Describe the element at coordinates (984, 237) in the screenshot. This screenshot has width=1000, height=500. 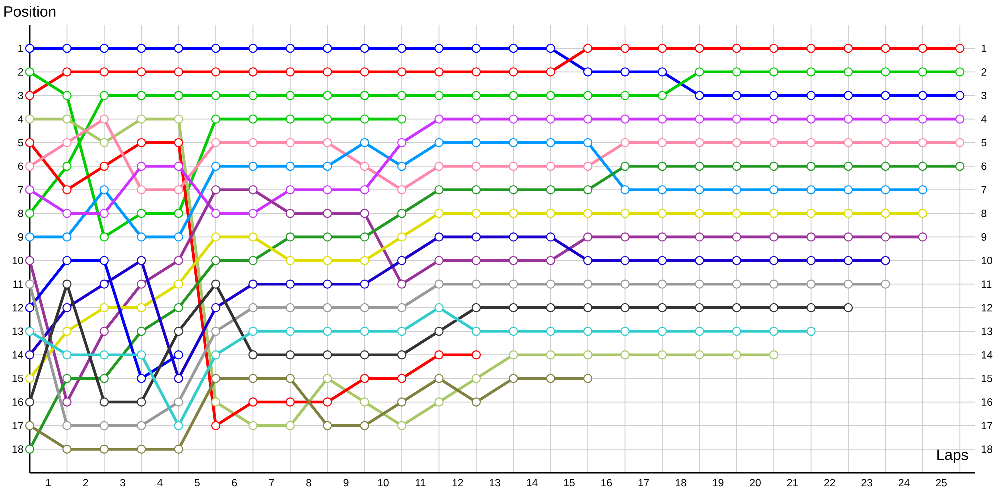
I see `y2-tick-label: 9` at that location.